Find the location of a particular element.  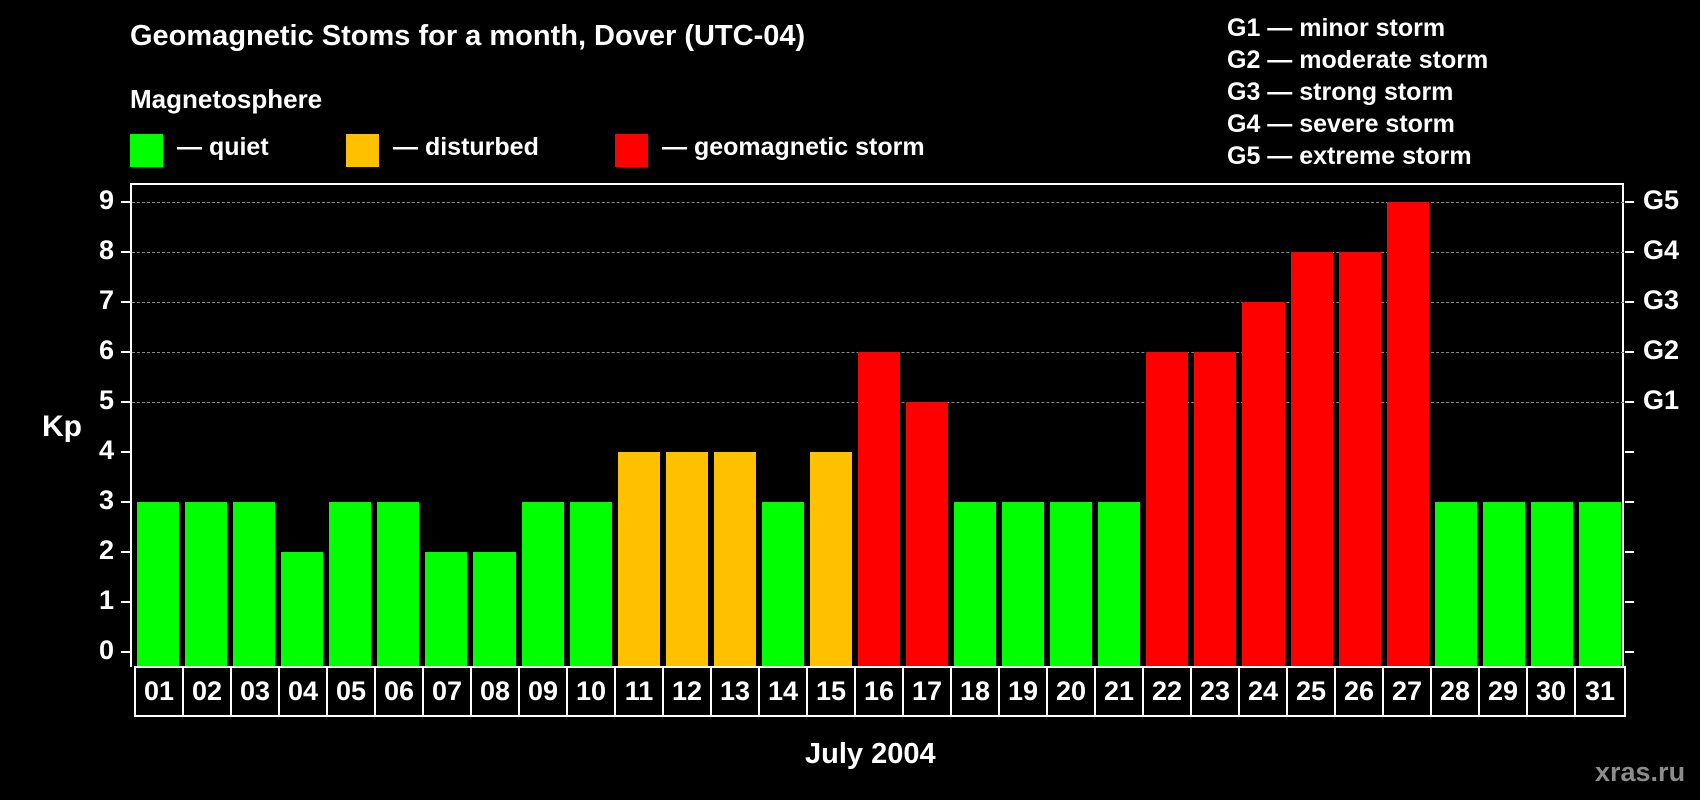

day-label-31: 31 is located at coordinates (1600, 691).